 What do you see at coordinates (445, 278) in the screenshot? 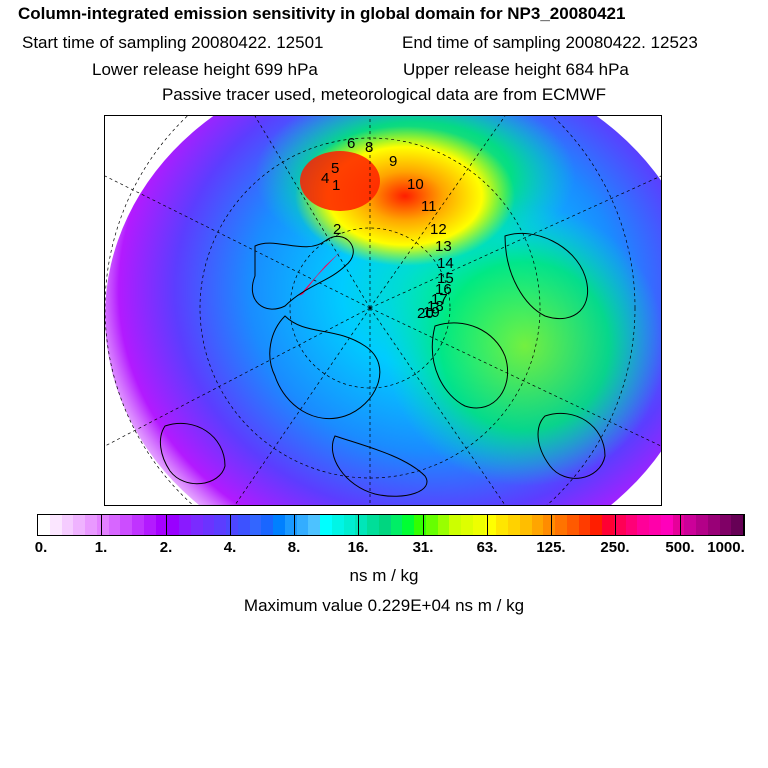
I see `trajectory-label: 15` at bounding box center [445, 278].